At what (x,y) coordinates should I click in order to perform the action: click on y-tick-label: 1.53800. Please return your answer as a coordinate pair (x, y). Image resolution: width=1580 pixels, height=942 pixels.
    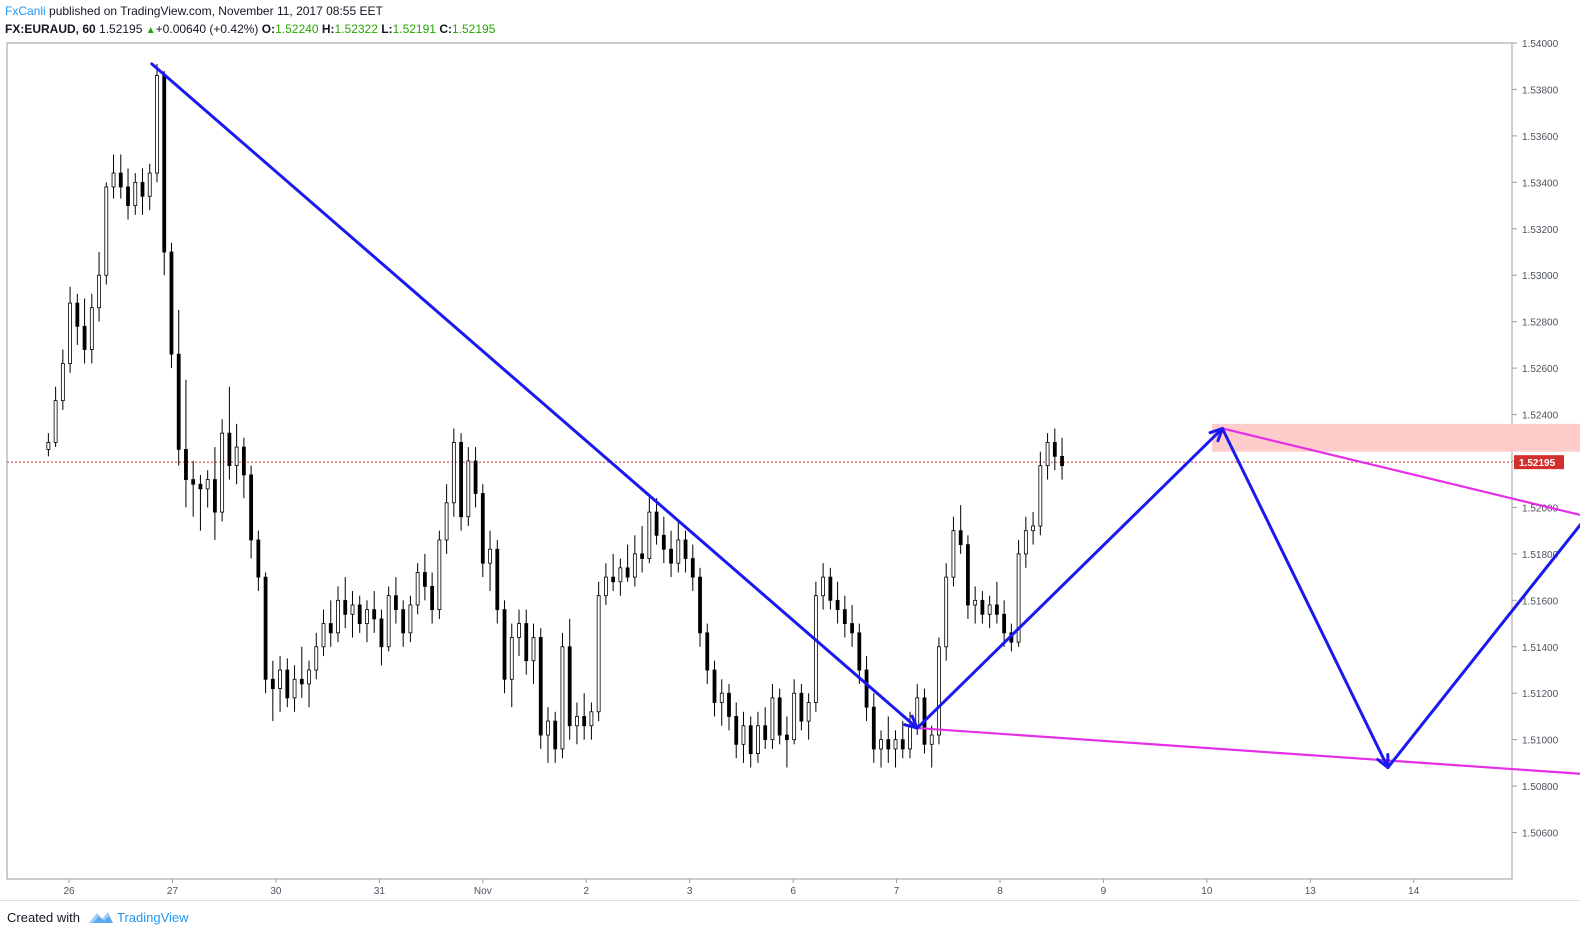
    Looking at the image, I should click on (1540, 90).